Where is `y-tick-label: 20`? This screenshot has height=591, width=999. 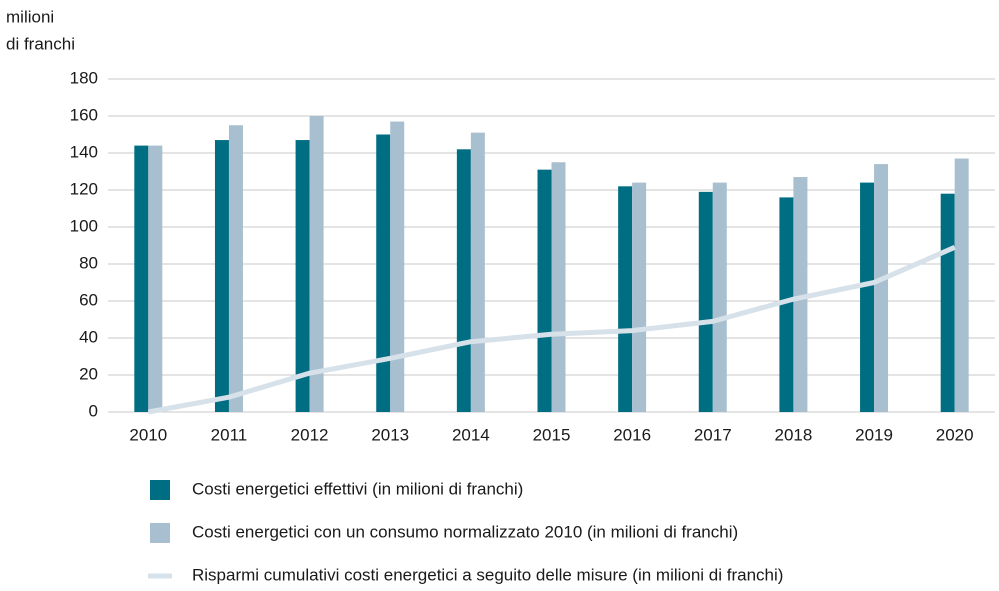
y-tick-label: 20 is located at coordinates (88, 373).